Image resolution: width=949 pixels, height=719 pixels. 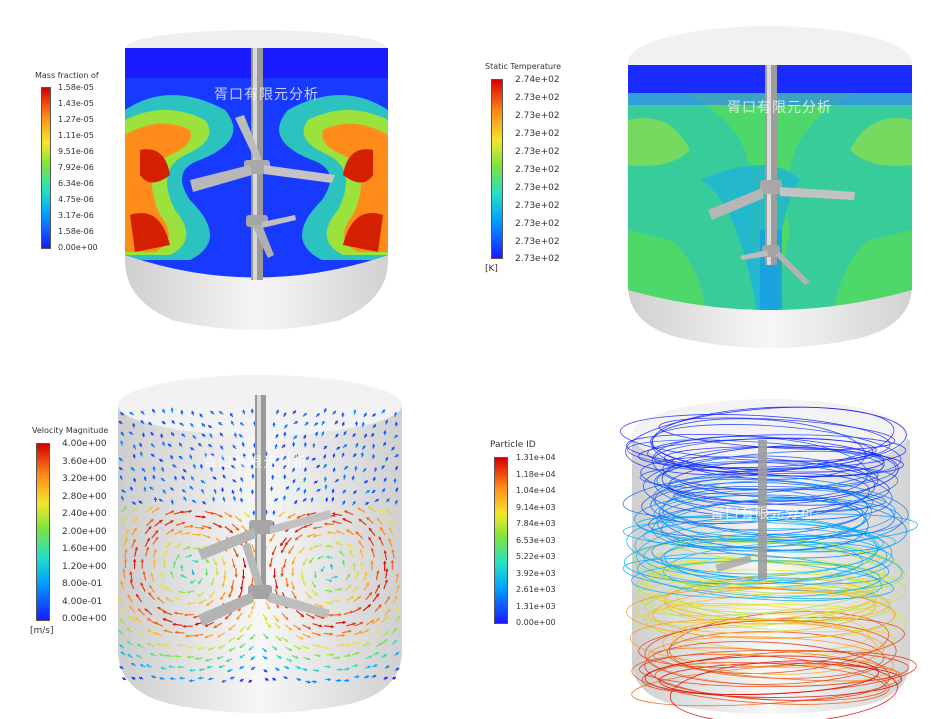 I want to click on legend-tick: 4.75e-06, so click(x=76, y=199).